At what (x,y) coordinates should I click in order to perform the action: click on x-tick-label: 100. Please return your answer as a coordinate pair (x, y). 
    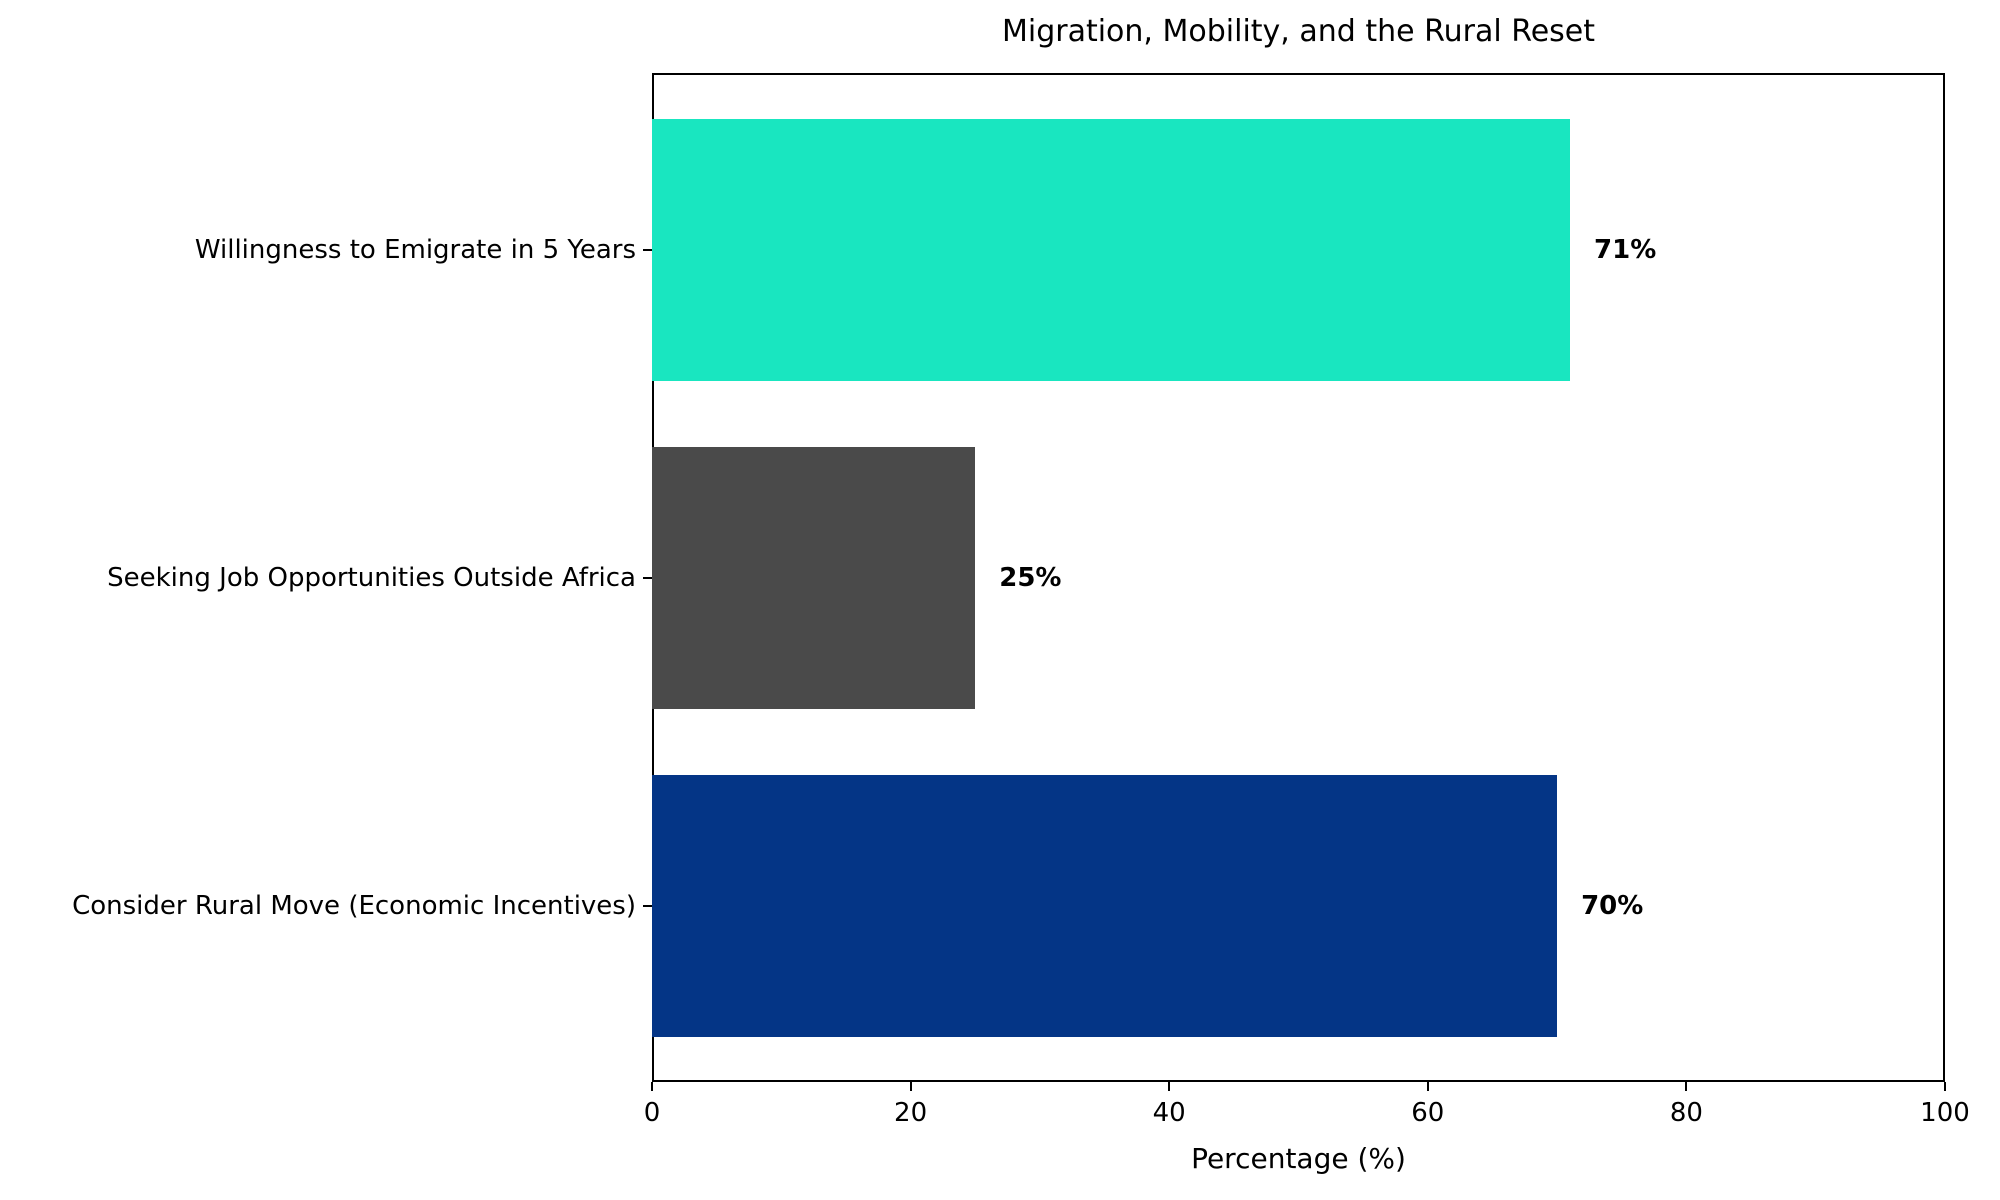
    Looking at the image, I should click on (1945, 1113).